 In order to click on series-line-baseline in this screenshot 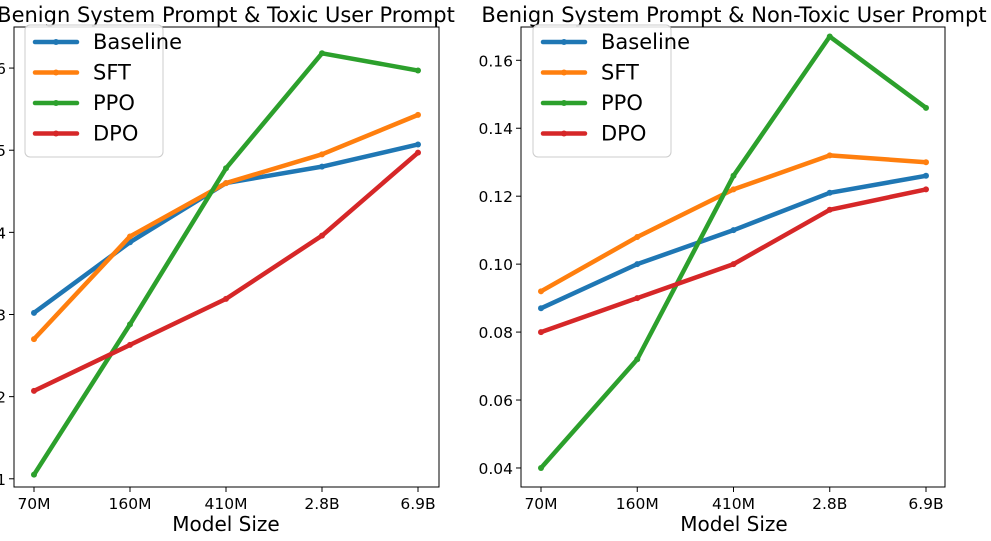, I will do `click(733, 242)`.